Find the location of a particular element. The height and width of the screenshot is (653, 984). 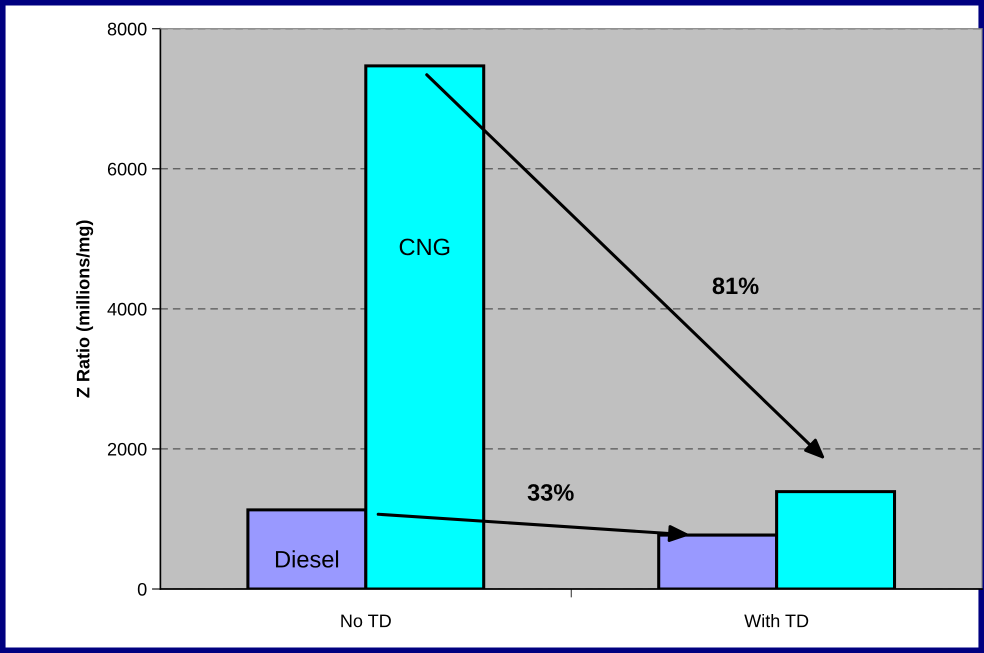

annotation: 81% is located at coordinates (735, 285).